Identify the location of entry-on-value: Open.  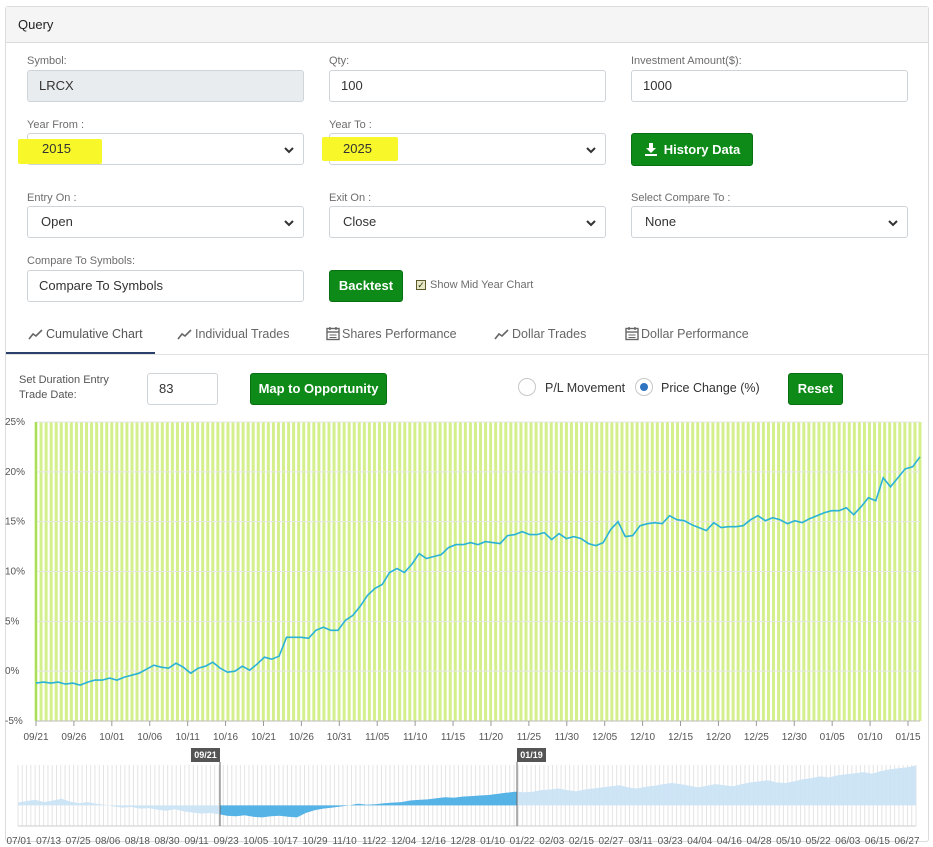
(57, 221).